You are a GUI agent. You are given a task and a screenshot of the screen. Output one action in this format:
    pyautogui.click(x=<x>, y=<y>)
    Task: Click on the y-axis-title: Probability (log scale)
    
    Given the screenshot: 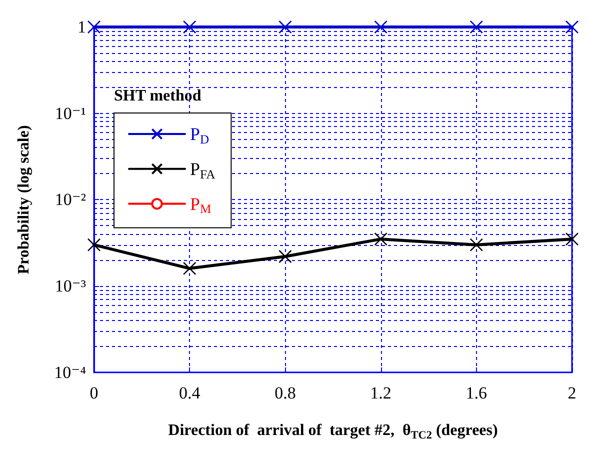 What is the action you would take?
    pyautogui.click(x=24, y=199)
    